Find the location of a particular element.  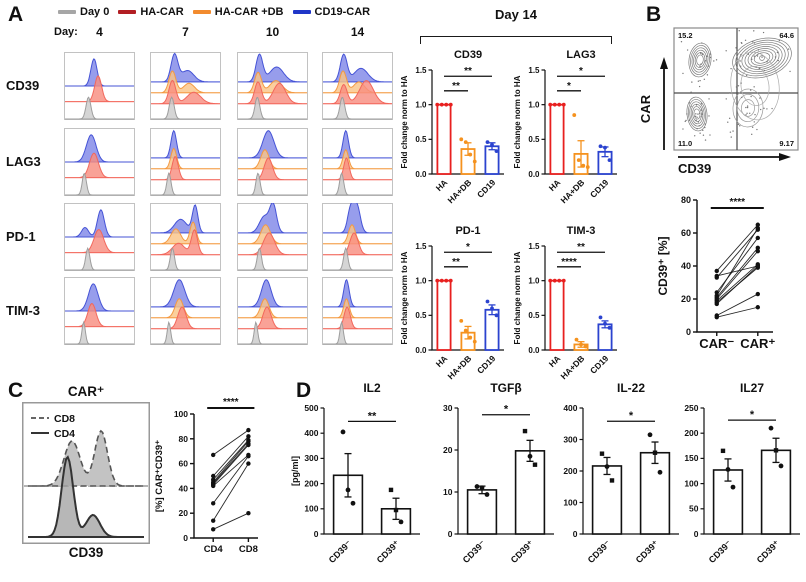

legend-item: HA-CAR is located at coordinates (151, 12).